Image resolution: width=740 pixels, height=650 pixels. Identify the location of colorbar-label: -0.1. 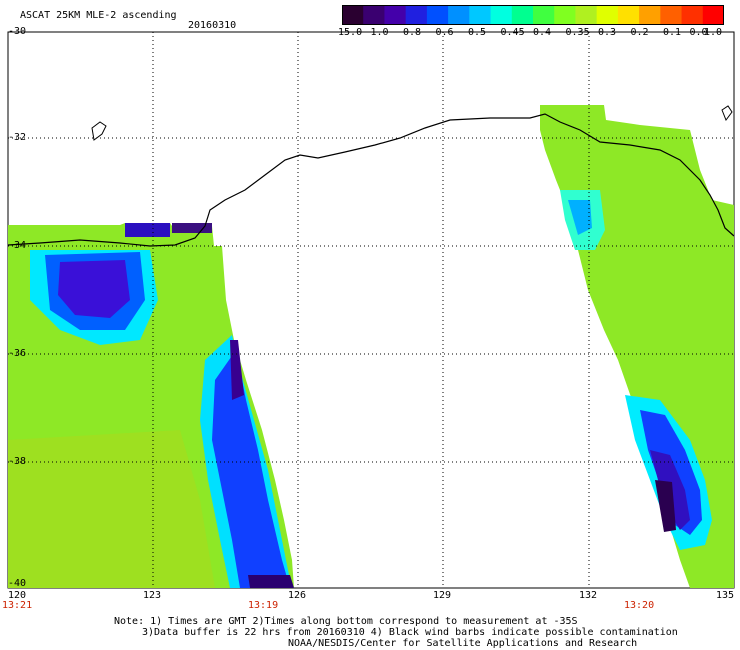
(669, 32).